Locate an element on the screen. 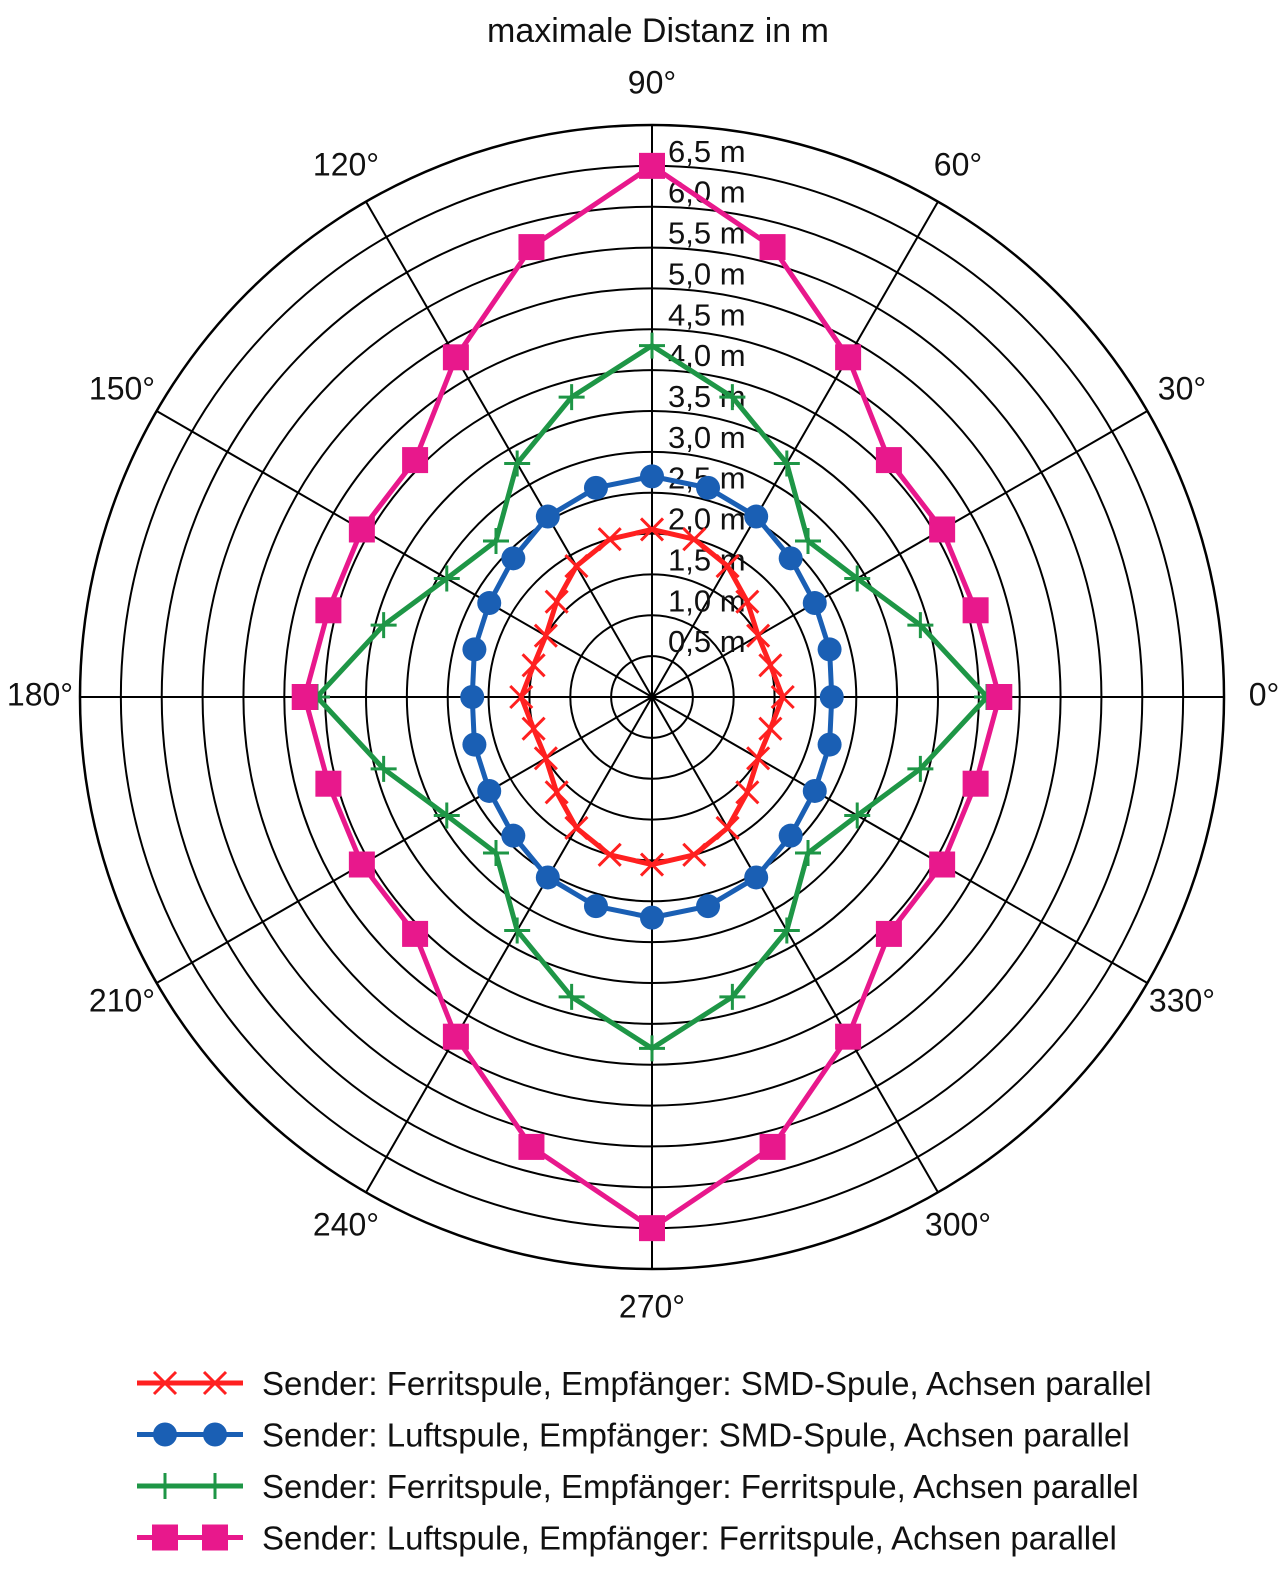 Image resolution: width=1280 pixels, height=1573 pixels. series is located at coordinates (652, 697).